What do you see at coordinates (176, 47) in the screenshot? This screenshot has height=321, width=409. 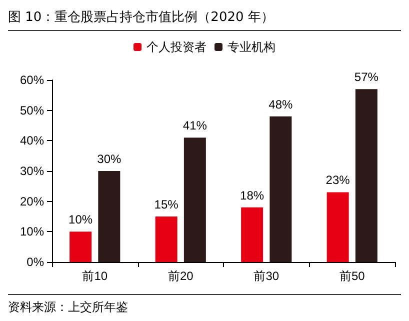 I see `legend-label: 个人投资者` at bounding box center [176, 47].